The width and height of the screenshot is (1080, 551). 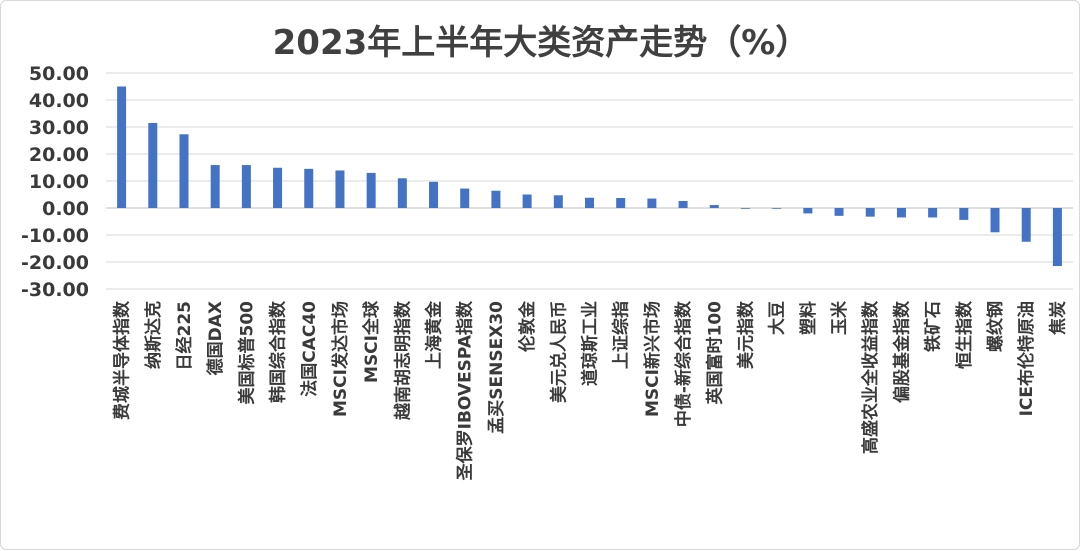 What do you see at coordinates (59, 74) in the screenshot?
I see `y-tick-label: 50.00` at bounding box center [59, 74].